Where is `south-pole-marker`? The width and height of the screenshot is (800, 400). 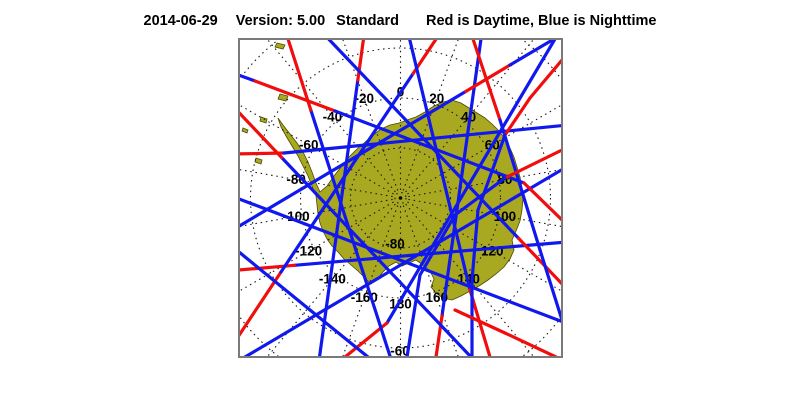 south-pole-marker is located at coordinates (400, 198).